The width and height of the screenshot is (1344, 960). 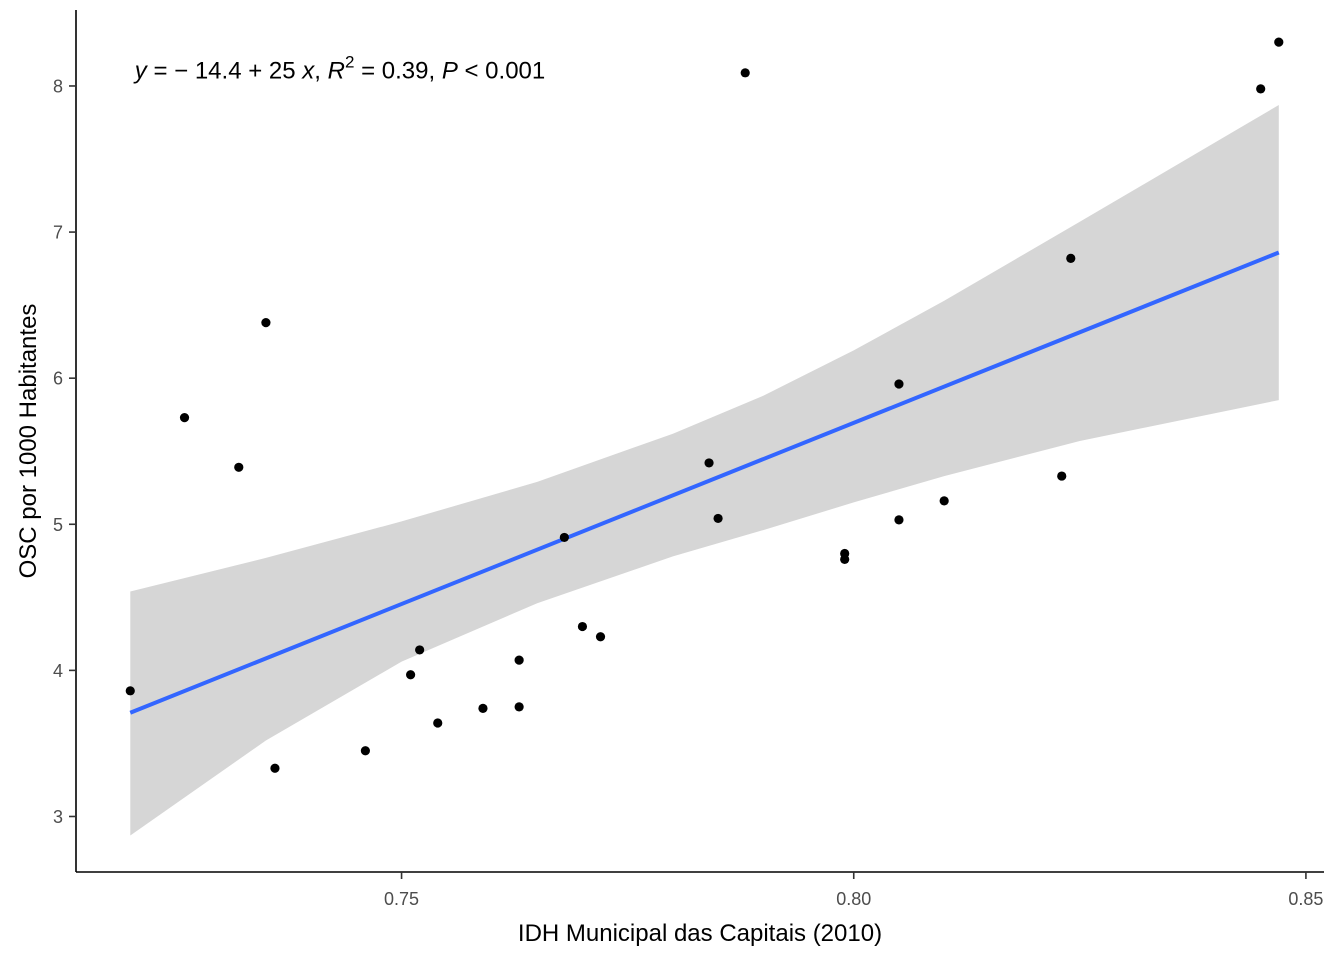 I want to click on eq-coefficients: − 14.4 + 25, so click(x=238, y=71).